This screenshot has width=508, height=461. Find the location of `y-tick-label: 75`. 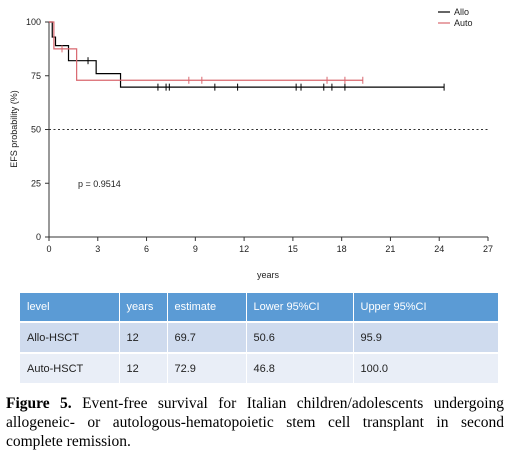

y-tick-label: 75 is located at coordinates (36, 76).